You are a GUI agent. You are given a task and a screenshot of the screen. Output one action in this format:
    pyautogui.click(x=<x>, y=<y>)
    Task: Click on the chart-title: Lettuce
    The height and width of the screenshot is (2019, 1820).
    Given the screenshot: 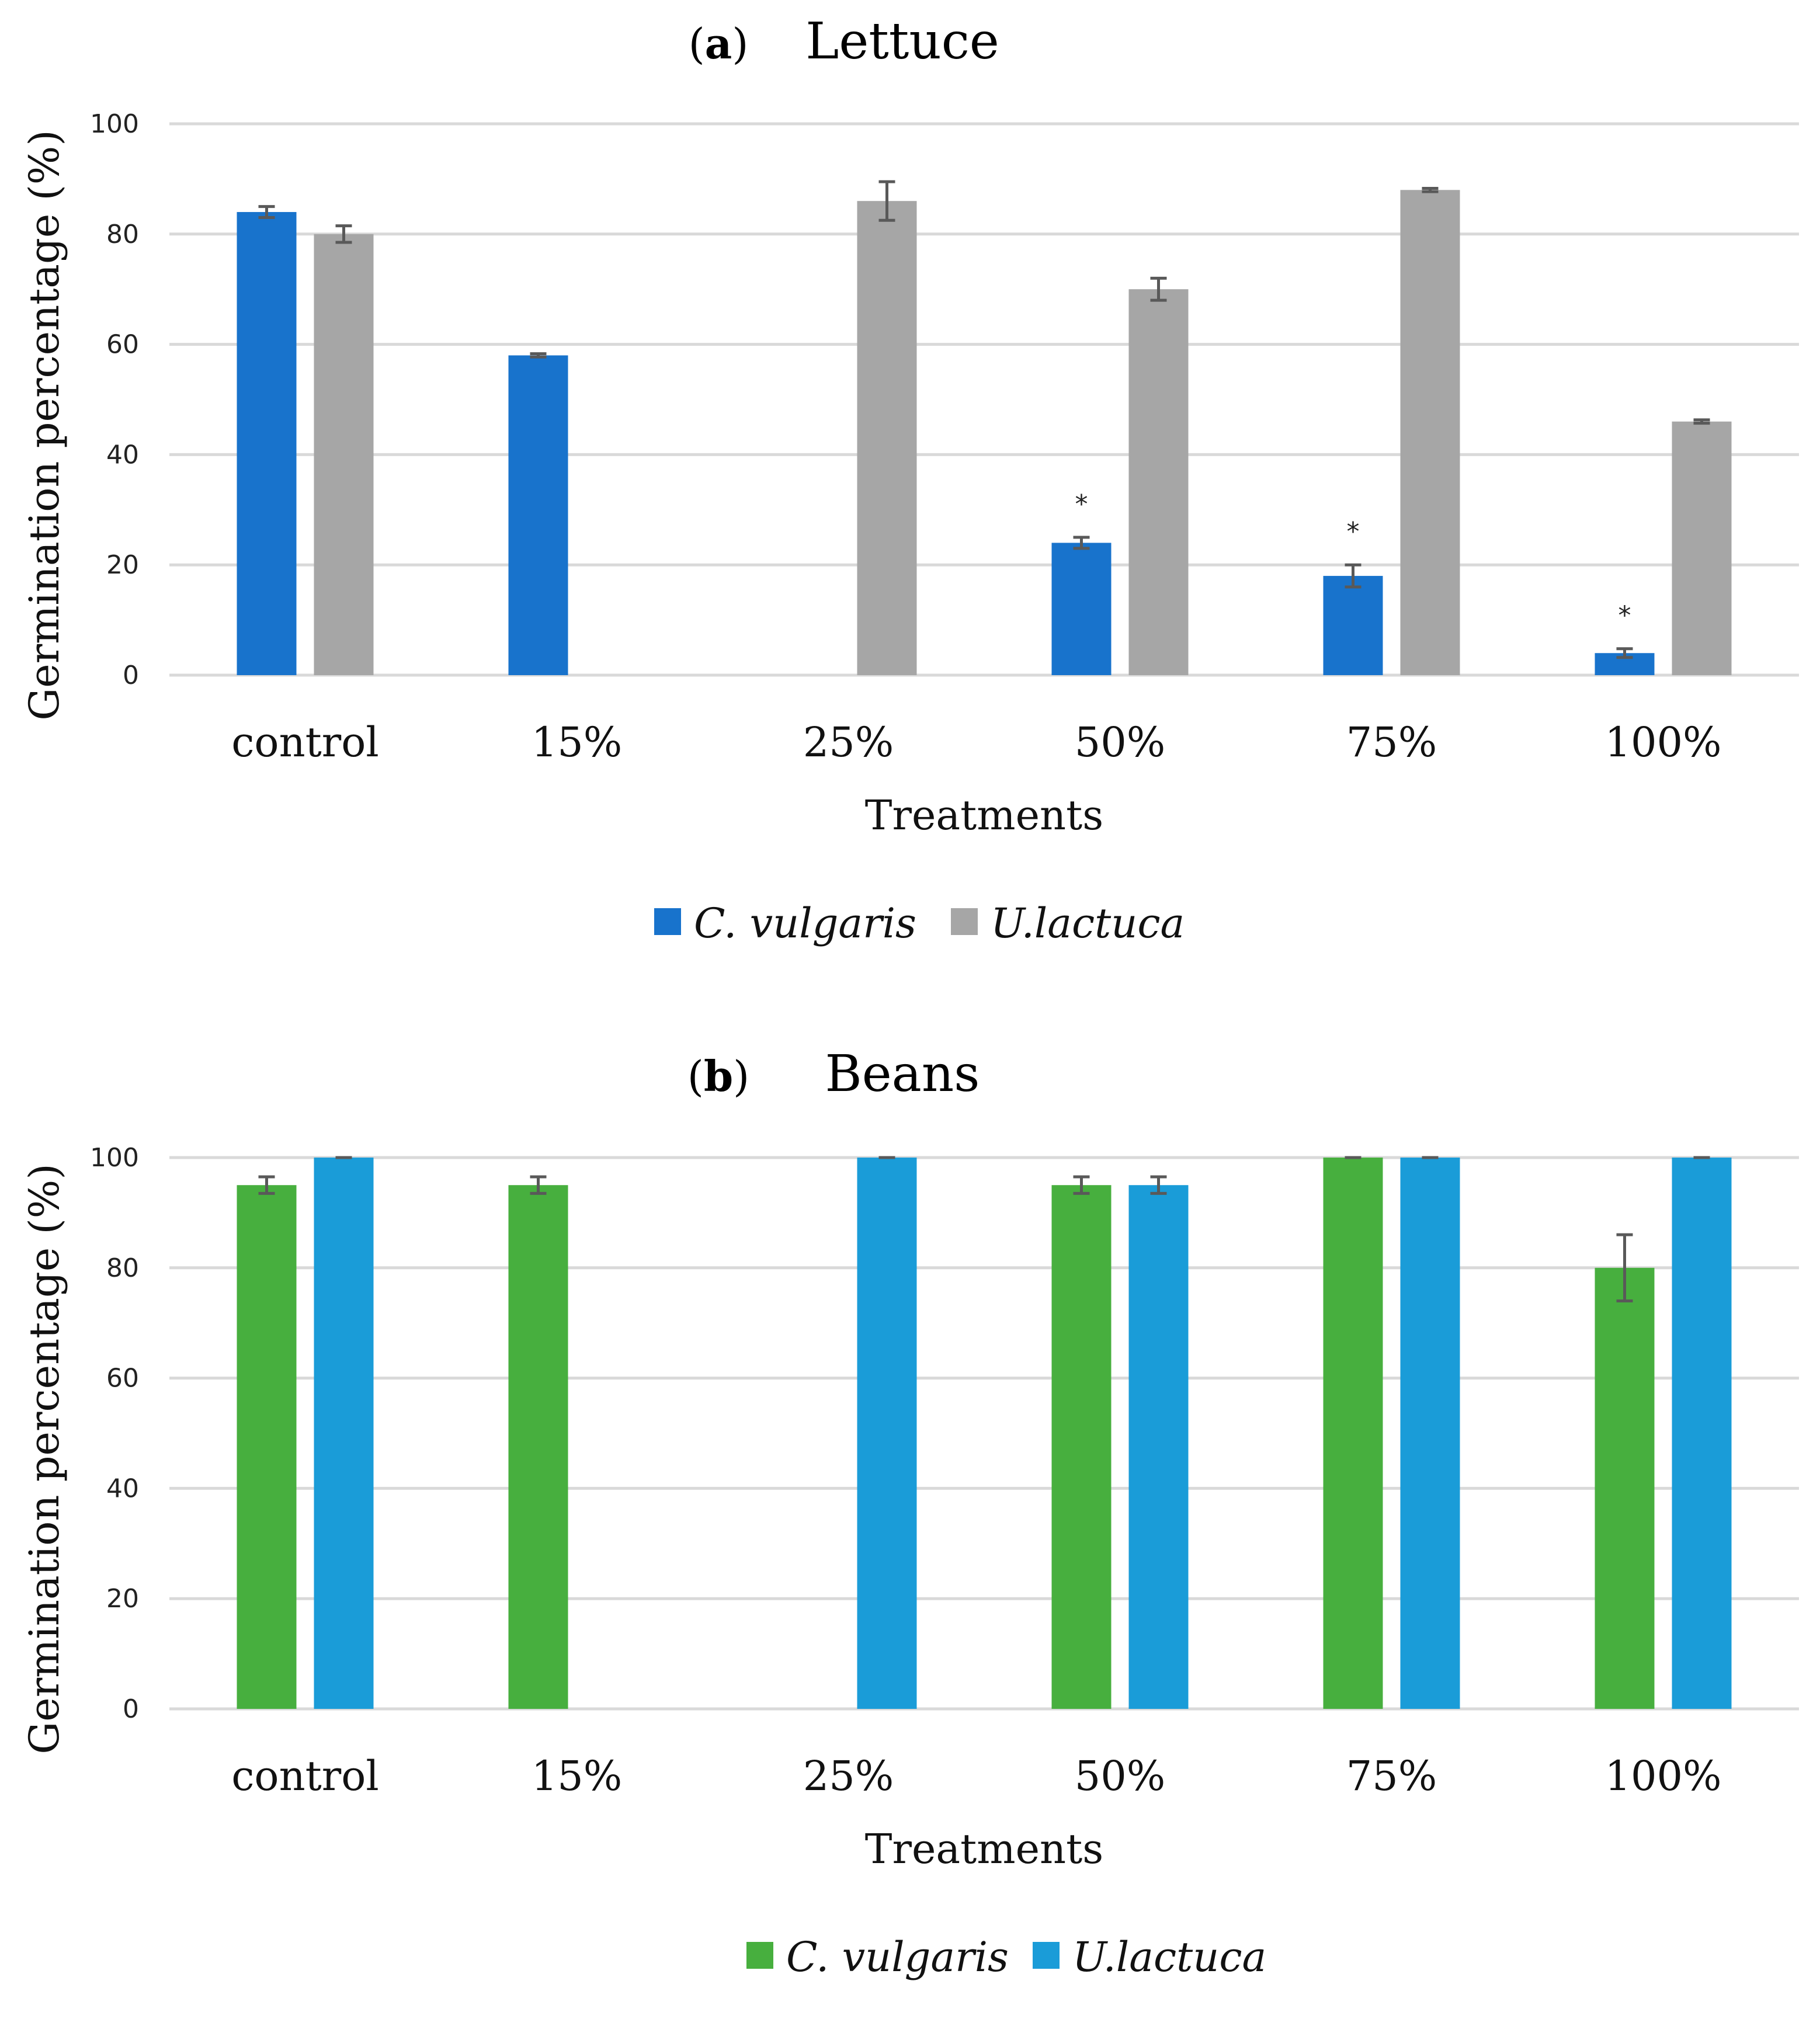 What is the action you would take?
    pyautogui.click(x=902, y=41)
    